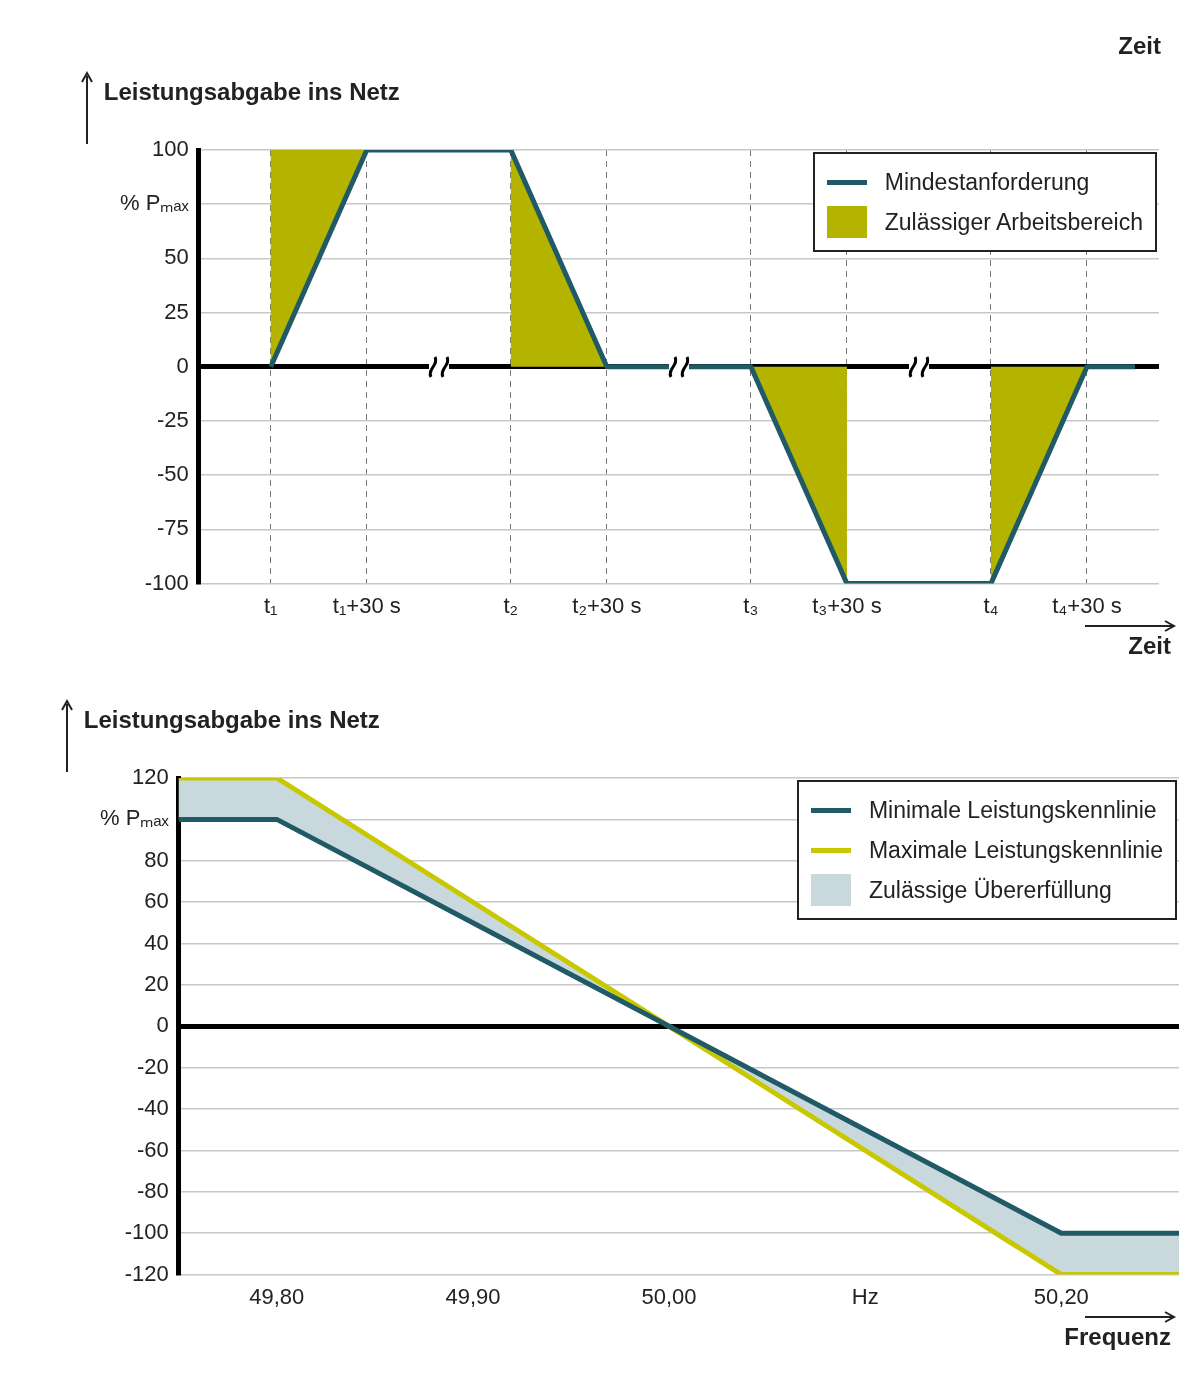 This screenshot has width=1179, height=1396. Describe the element at coordinates (1012, 810) in the screenshot. I see `legend-label: Minimale Leistungskennlinie` at that location.